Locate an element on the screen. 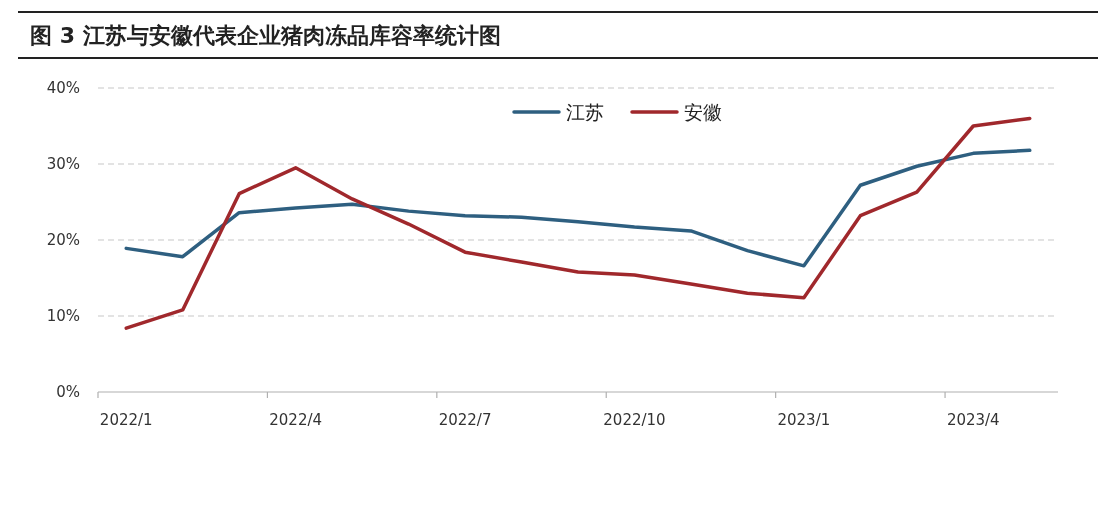 The width and height of the screenshot is (1116, 528). legend-label: 江苏 is located at coordinates (585, 112).